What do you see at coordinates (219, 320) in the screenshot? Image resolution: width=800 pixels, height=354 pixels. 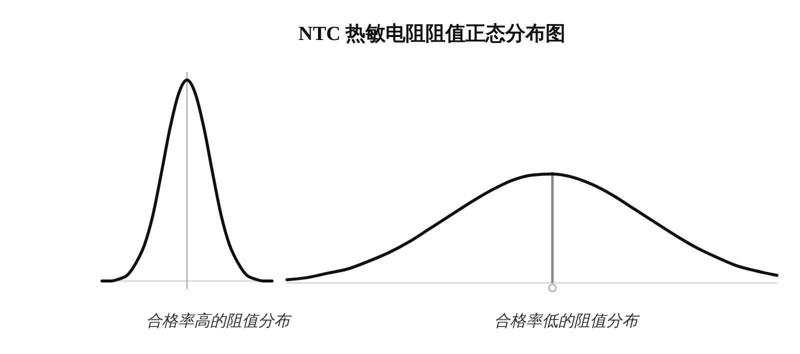 I see `x-axis-title: 合格率高的阻值分布` at bounding box center [219, 320].